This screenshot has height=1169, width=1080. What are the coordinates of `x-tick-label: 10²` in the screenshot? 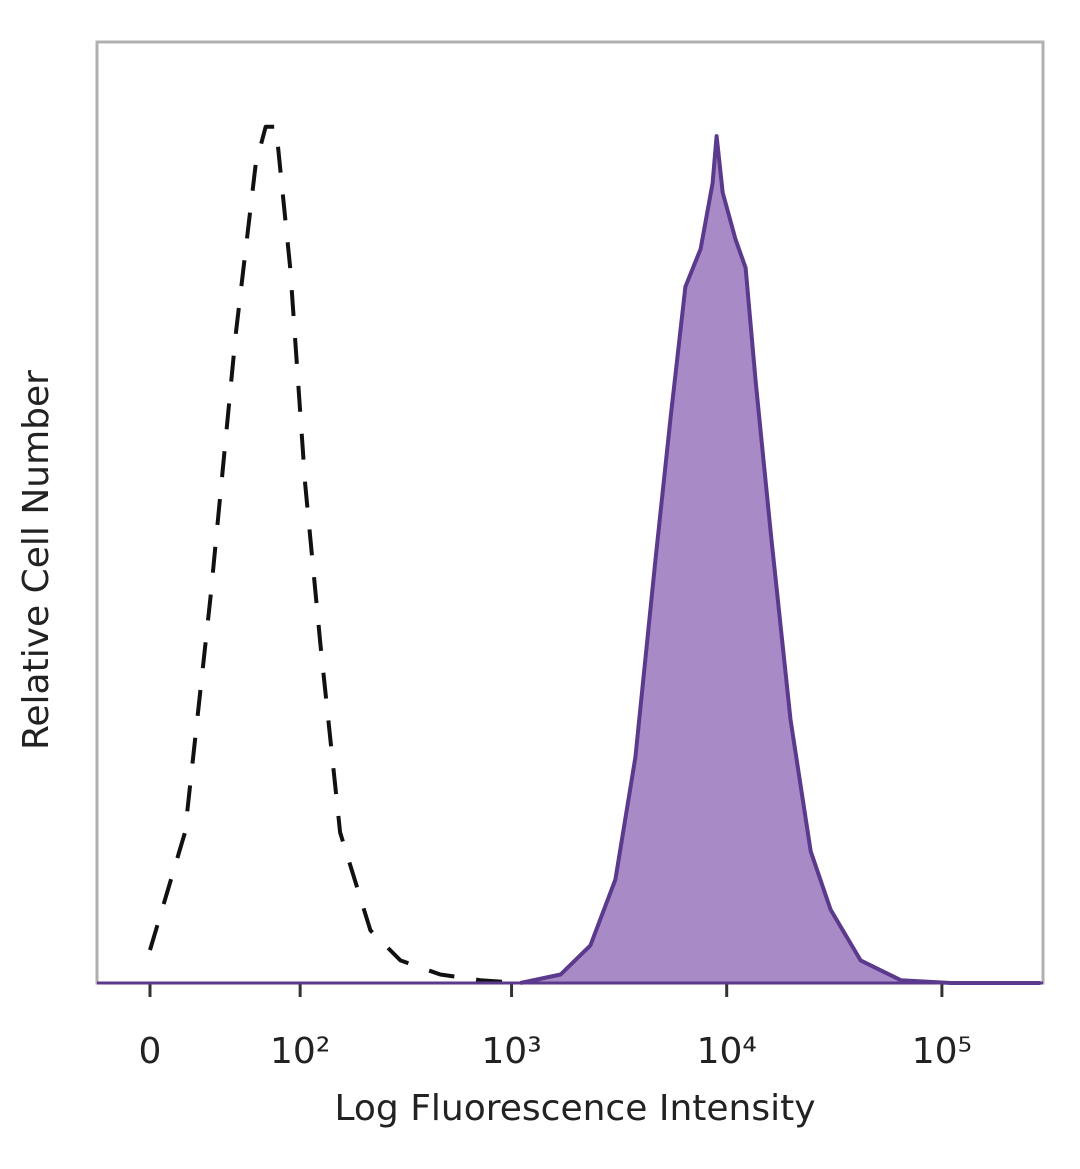 It's located at (300, 1051).